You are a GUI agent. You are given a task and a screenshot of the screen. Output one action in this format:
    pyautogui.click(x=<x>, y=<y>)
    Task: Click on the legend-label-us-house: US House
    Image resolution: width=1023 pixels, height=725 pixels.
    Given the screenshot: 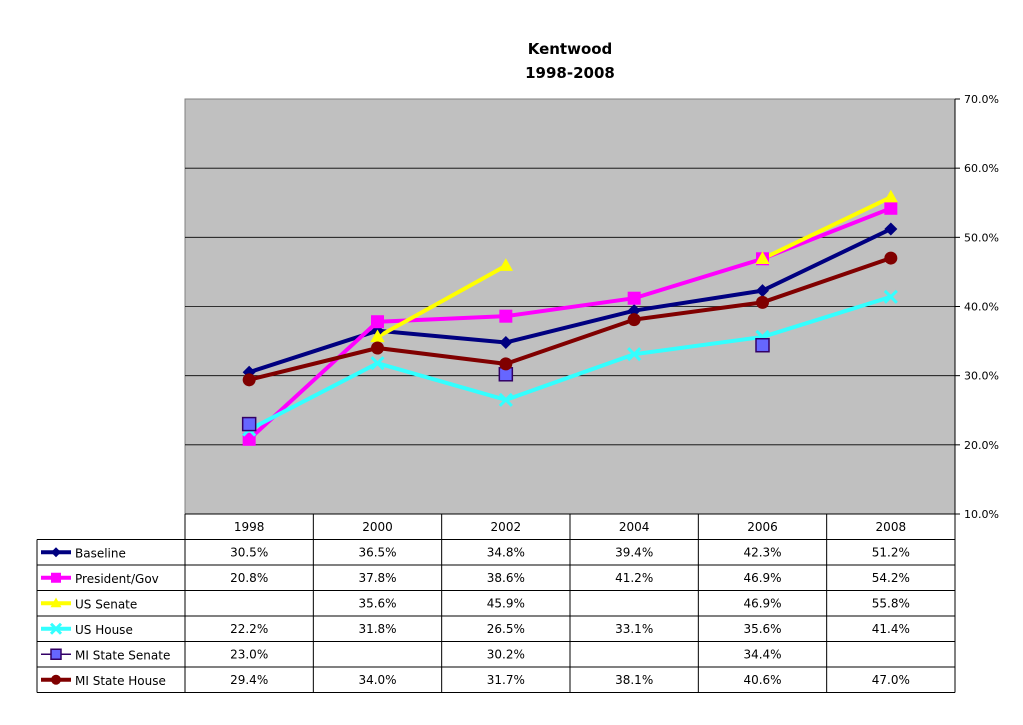 What is the action you would take?
    pyautogui.click(x=104, y=630)
    